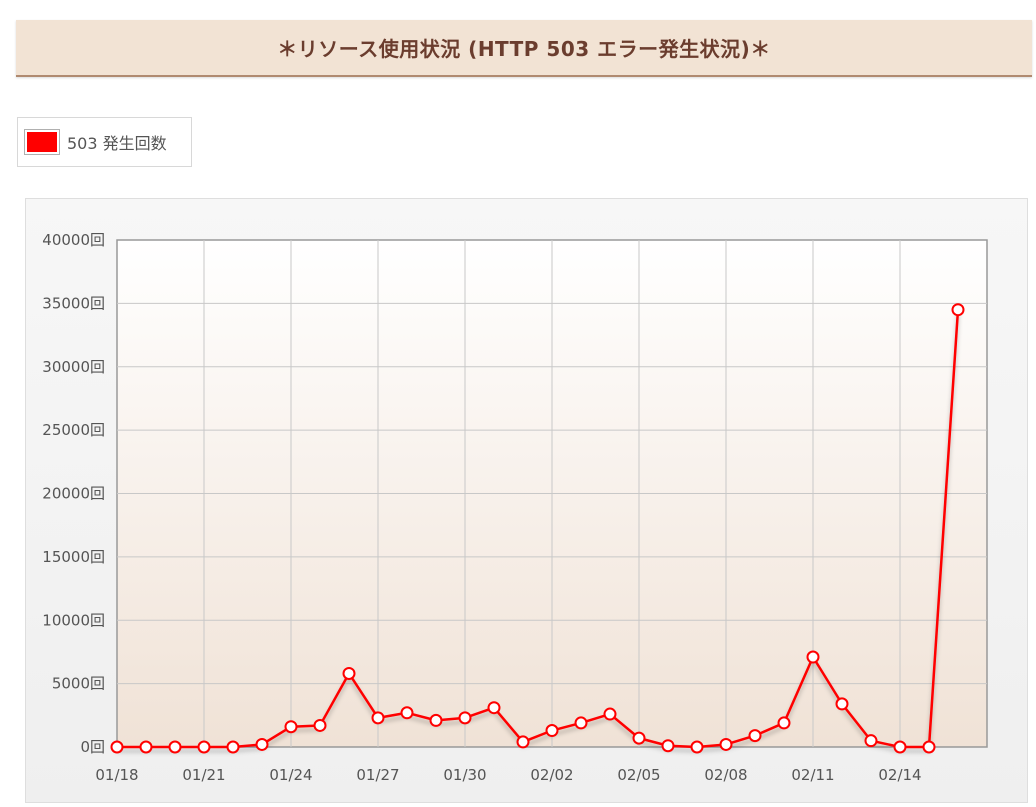 This screenshot has width=1036, height=807. What do you see at coordinates (117, 143) in the screenshot?
I see `legend-label: 503 発生回数` at bounding box center [117, 143].